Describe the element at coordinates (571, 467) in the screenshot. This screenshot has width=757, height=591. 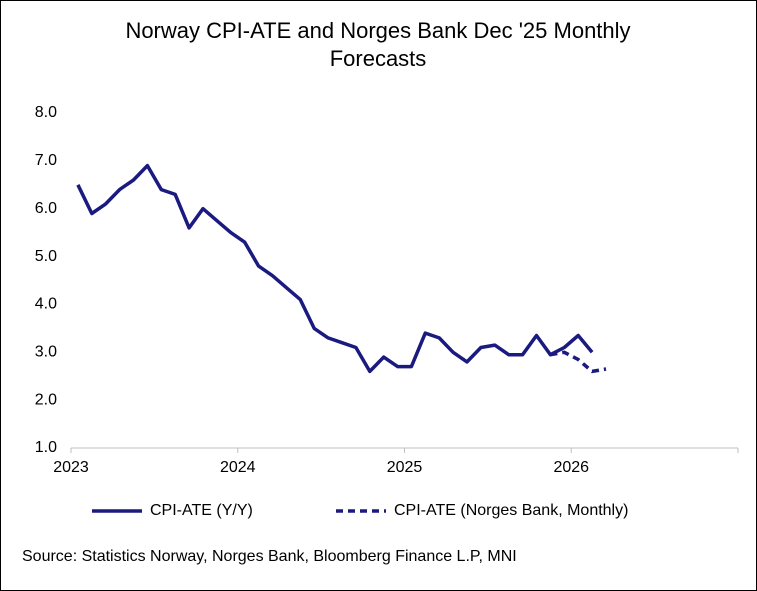
I see `x-tick-label: 2026` at that location.